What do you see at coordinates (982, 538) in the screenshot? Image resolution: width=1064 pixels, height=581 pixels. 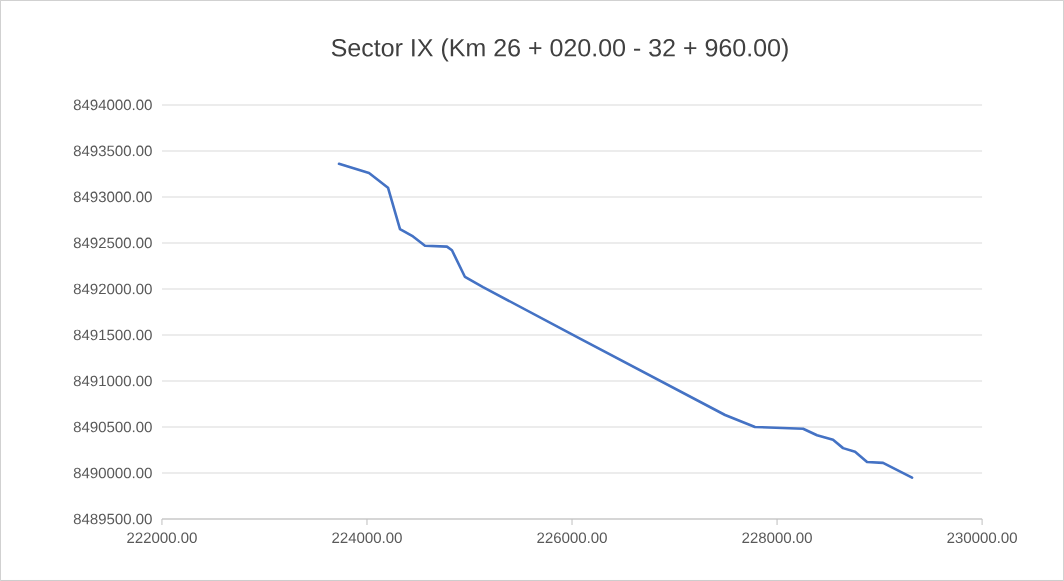 I see `x-tick-label: 230000.00` at bounding box center [982, 538].